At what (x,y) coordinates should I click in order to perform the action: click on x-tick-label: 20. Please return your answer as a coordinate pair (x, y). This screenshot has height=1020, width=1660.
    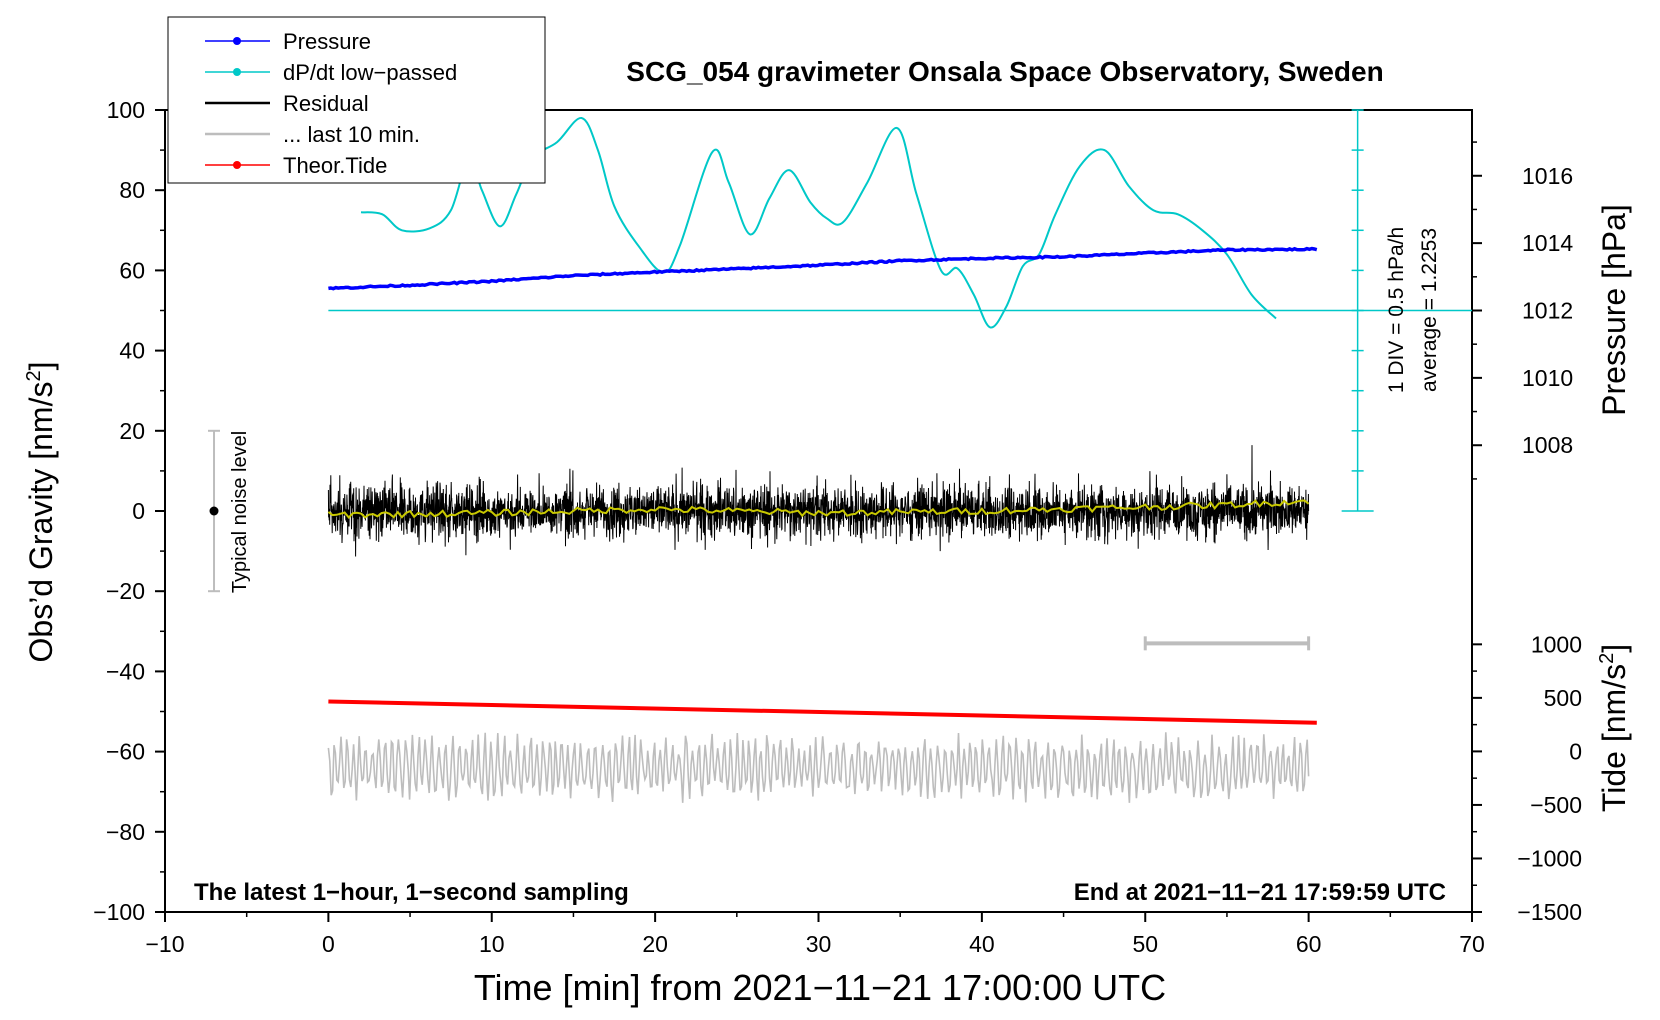
    Looking at the image, I should click on (655, 944).